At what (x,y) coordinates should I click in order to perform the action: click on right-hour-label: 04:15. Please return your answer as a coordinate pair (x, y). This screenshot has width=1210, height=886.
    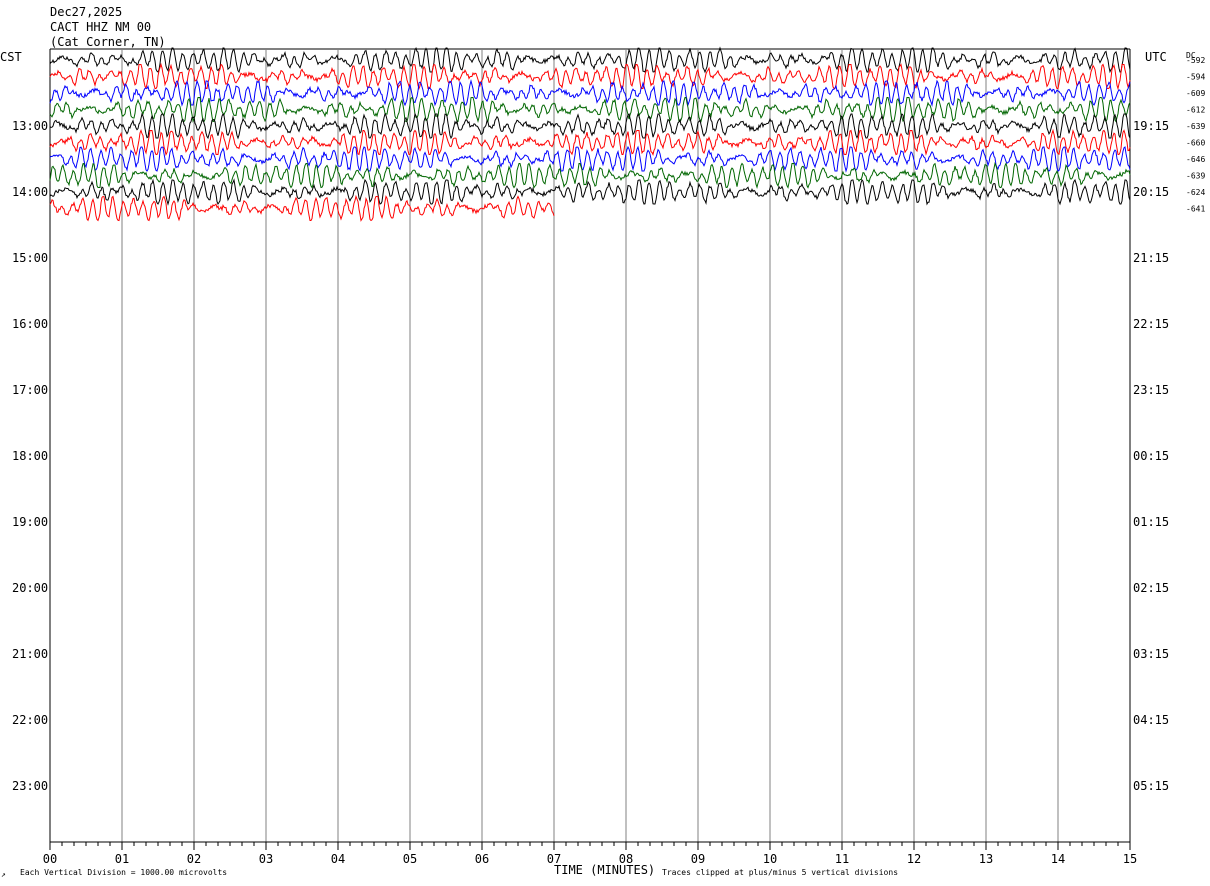
    Looking at the image, I should click on (1151, 720).